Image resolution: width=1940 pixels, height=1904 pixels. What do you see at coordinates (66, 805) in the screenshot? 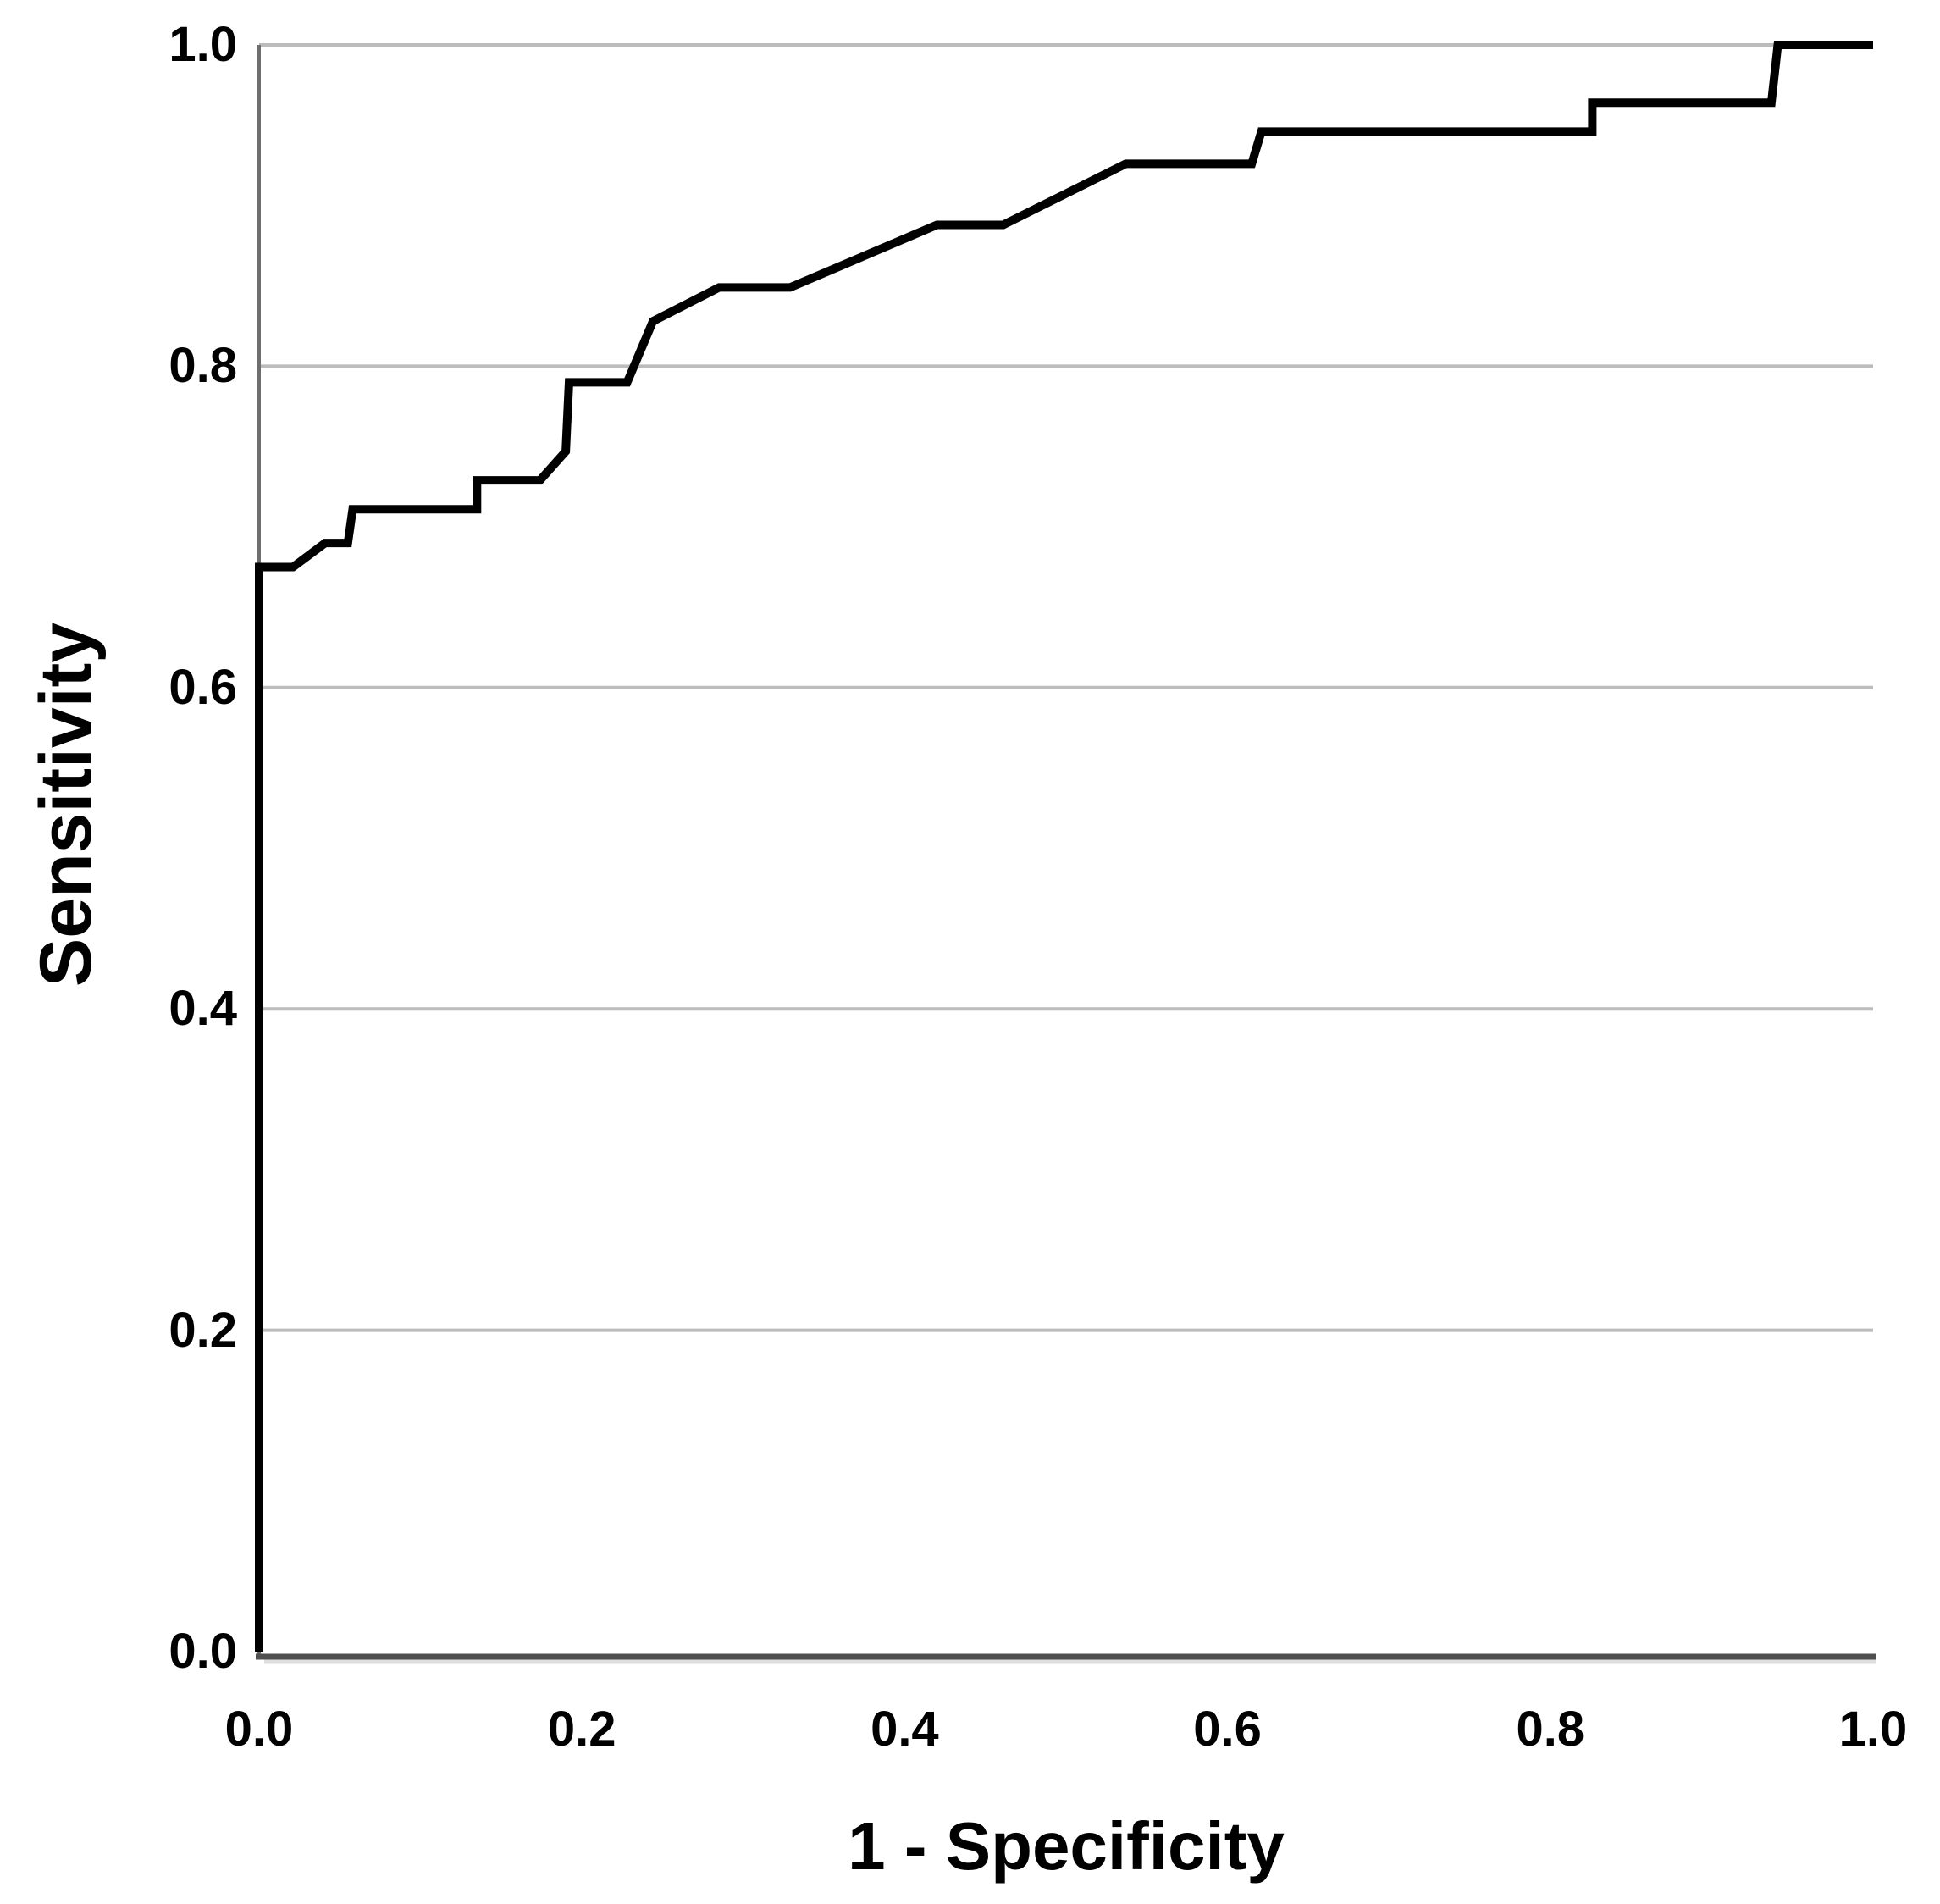
I see `y-axis-title: Sensitivity` at bounding box center [66, 805].